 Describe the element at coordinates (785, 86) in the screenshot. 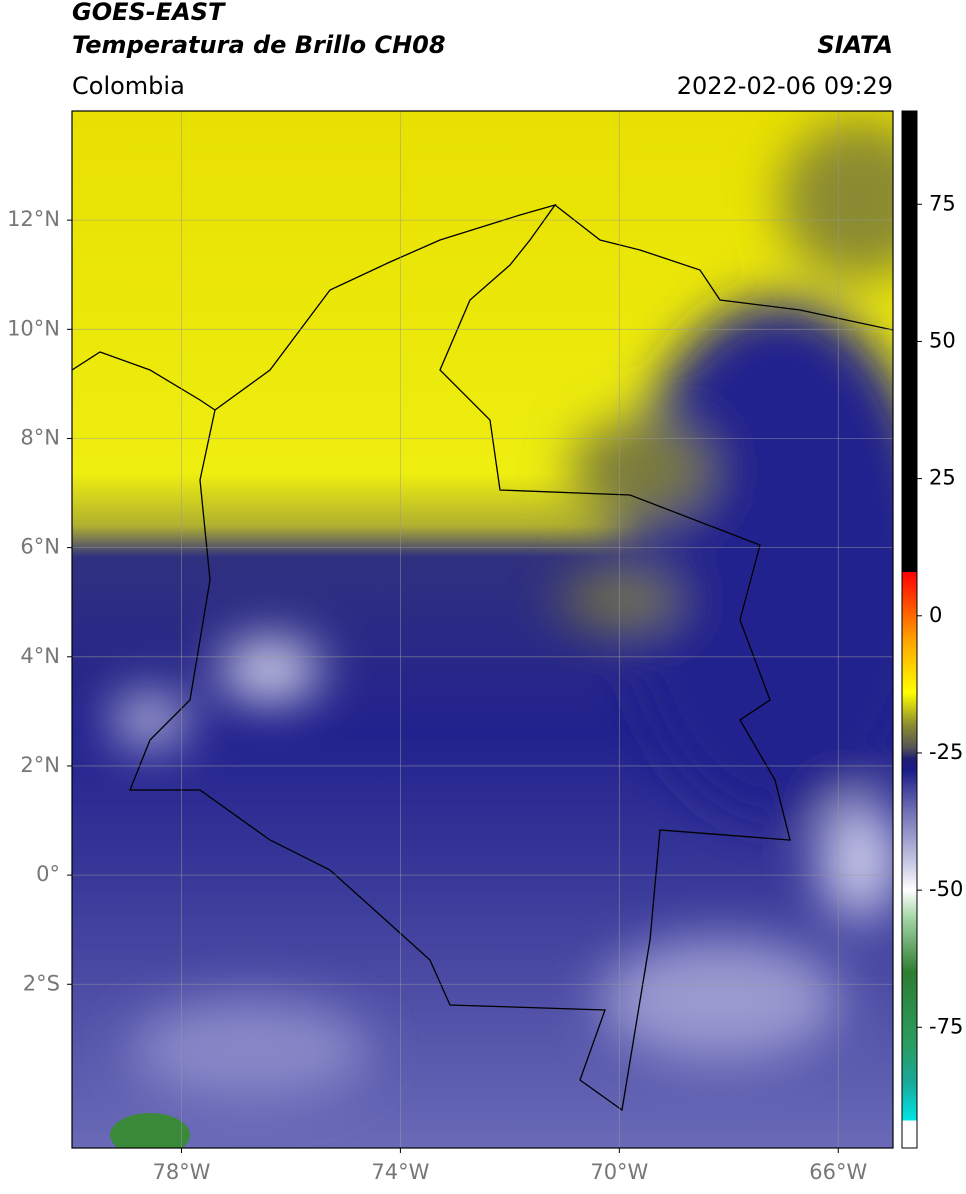

I see `datetime: 2022-02-06 09:29` at that location.